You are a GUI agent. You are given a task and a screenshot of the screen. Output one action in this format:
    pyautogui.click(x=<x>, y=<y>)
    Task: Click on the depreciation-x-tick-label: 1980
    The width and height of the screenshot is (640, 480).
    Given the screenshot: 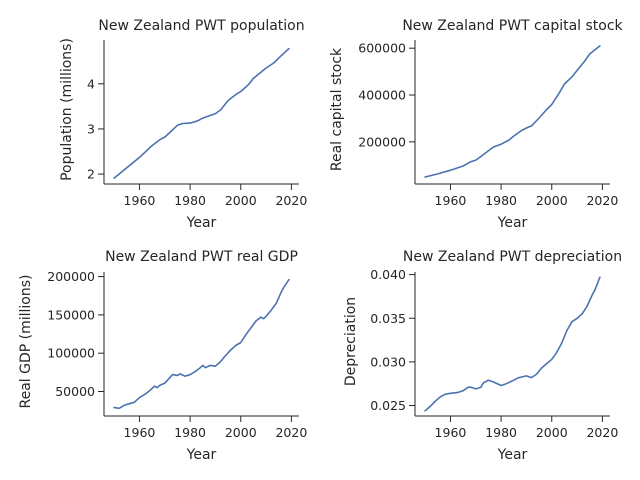 What is the action you would take?
    pyautogui.click(x=501, y=432)
    